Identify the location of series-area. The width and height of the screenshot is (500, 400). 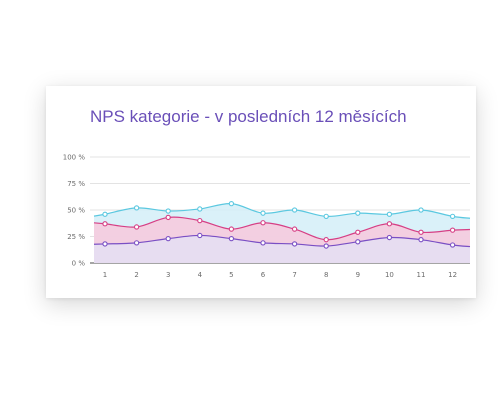
(282, 249).